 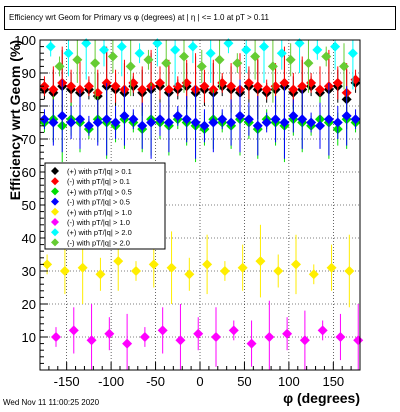 What do you see at coordinates (99, 171) in the screenshot?
I see `legend-label: (+) with pT/|q| > 0.1` at bounding box center [99, 171].